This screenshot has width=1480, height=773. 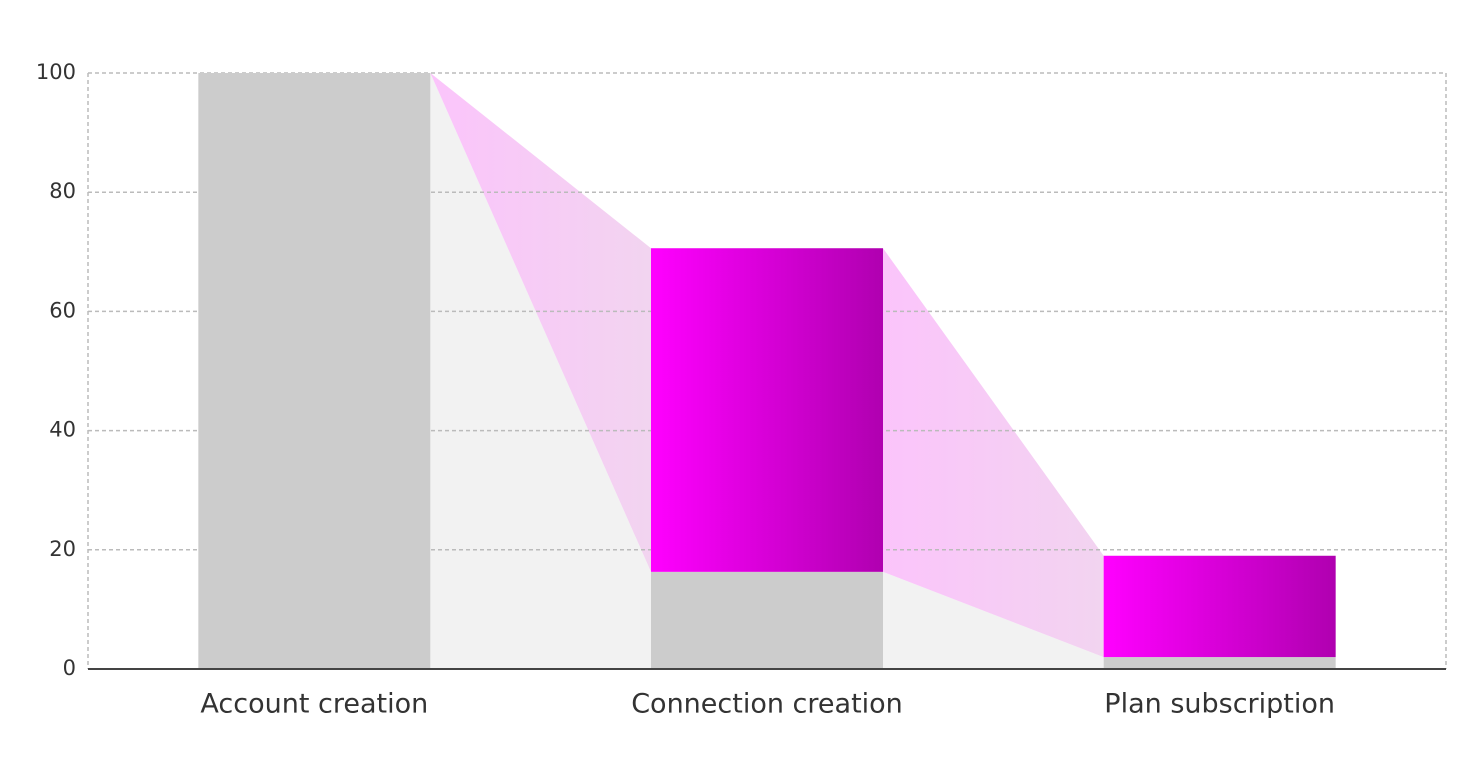 What do you see at coordinates (56, 72) in the screenshot?
I see `y-tick-label: 100` at bounding box center [56, 72].